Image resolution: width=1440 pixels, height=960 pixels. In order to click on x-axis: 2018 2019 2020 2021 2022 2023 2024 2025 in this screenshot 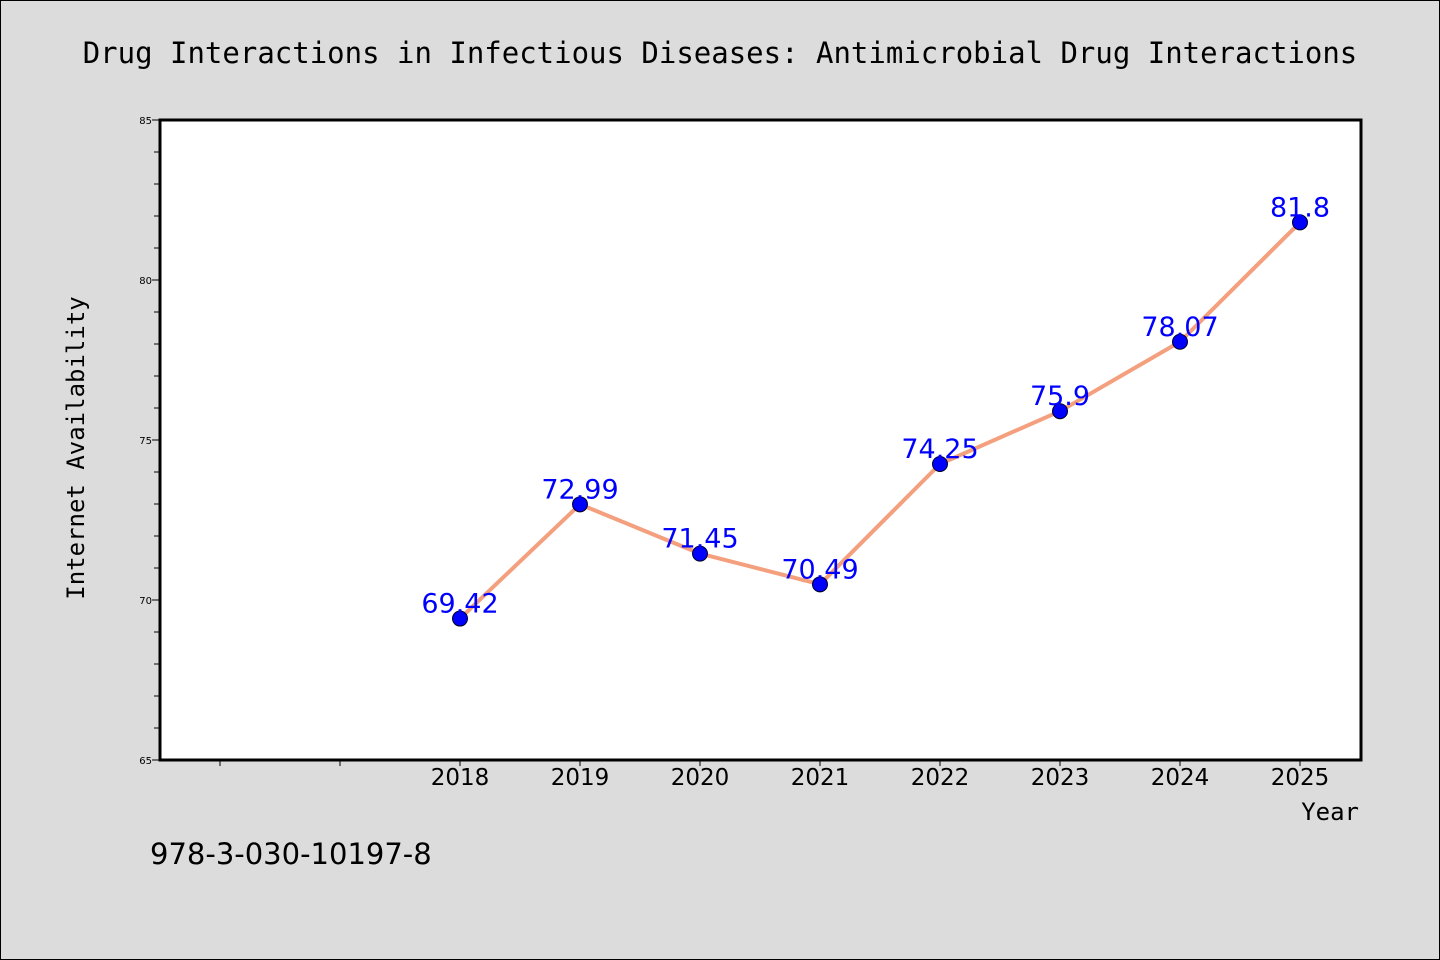, I will do `click(774, 775)`.